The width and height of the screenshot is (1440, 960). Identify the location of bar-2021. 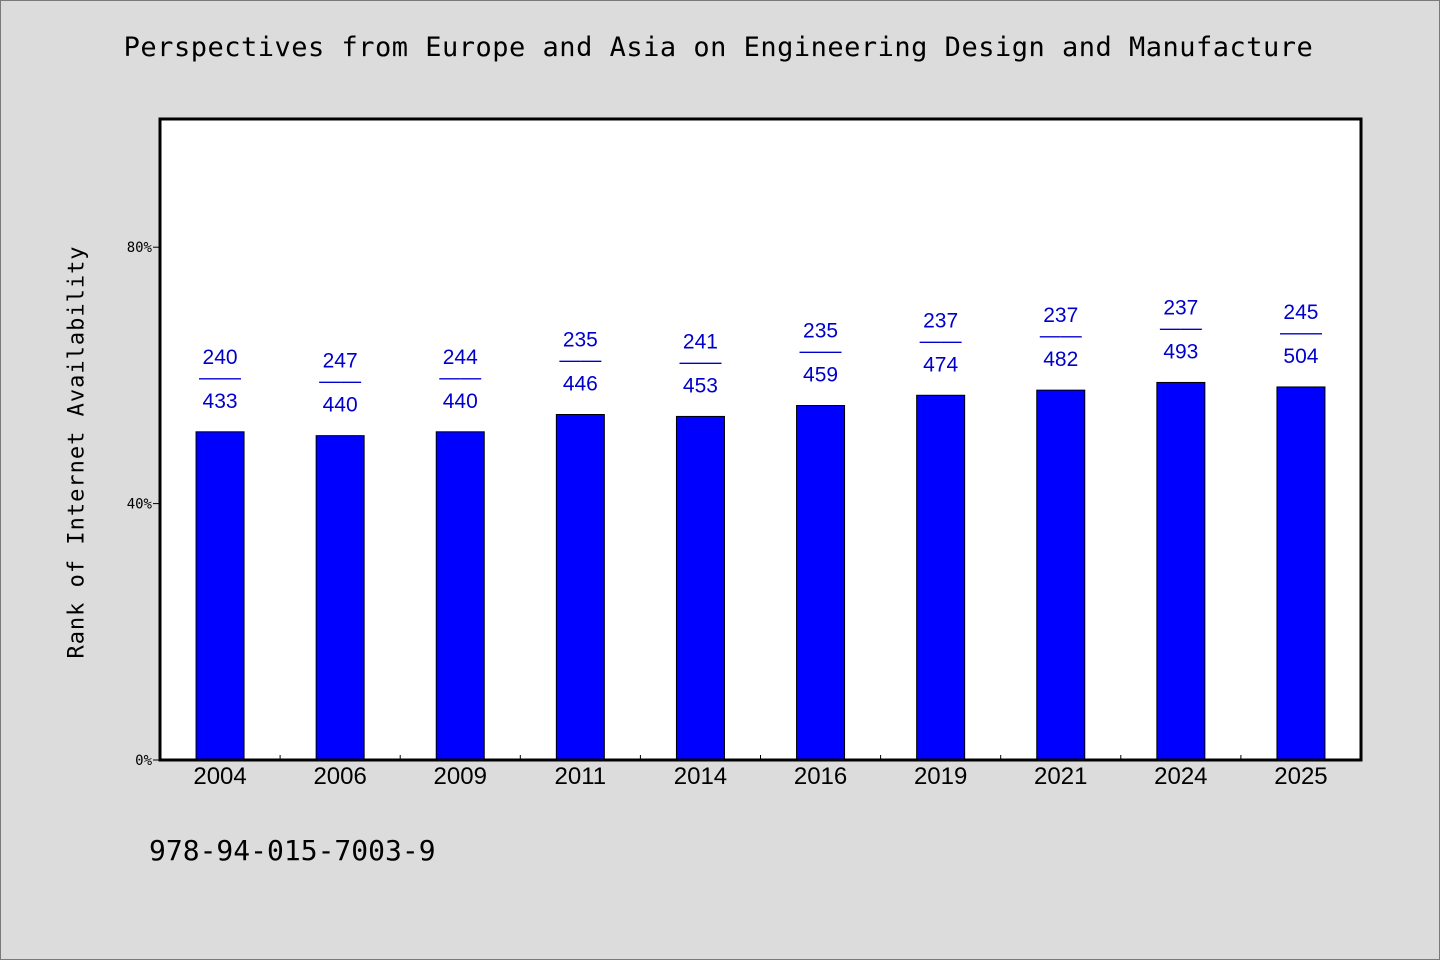
(1061, 575).